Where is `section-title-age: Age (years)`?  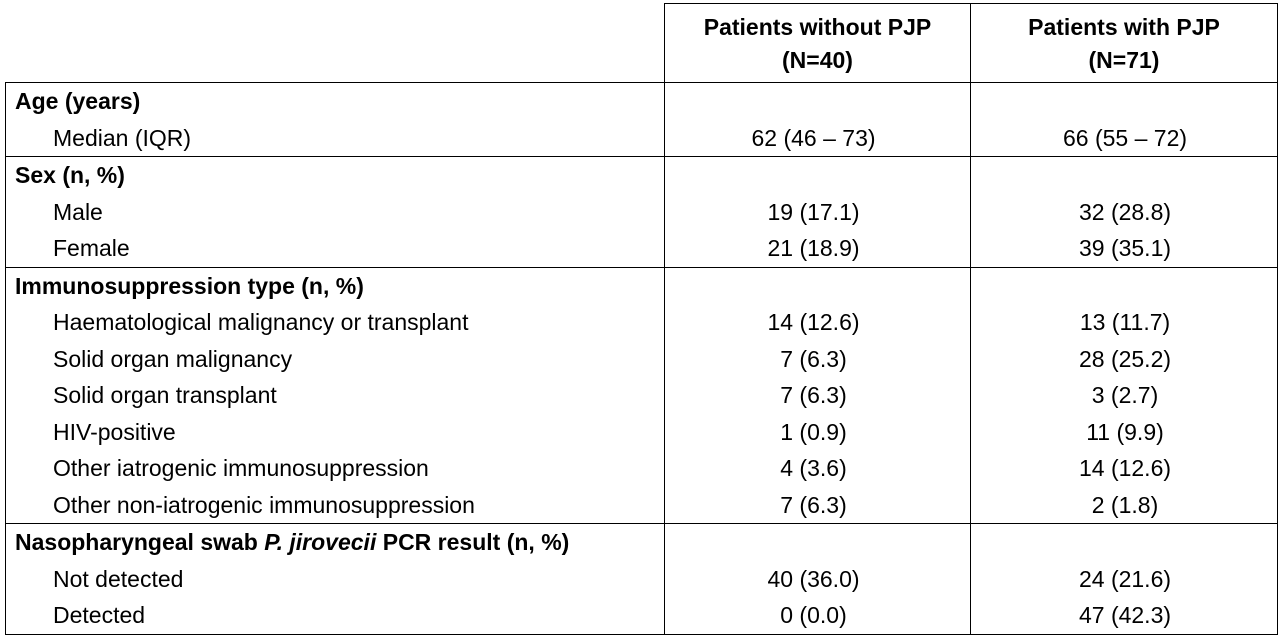 section-title-age: Age (years) is located at coordinates (335, 101).